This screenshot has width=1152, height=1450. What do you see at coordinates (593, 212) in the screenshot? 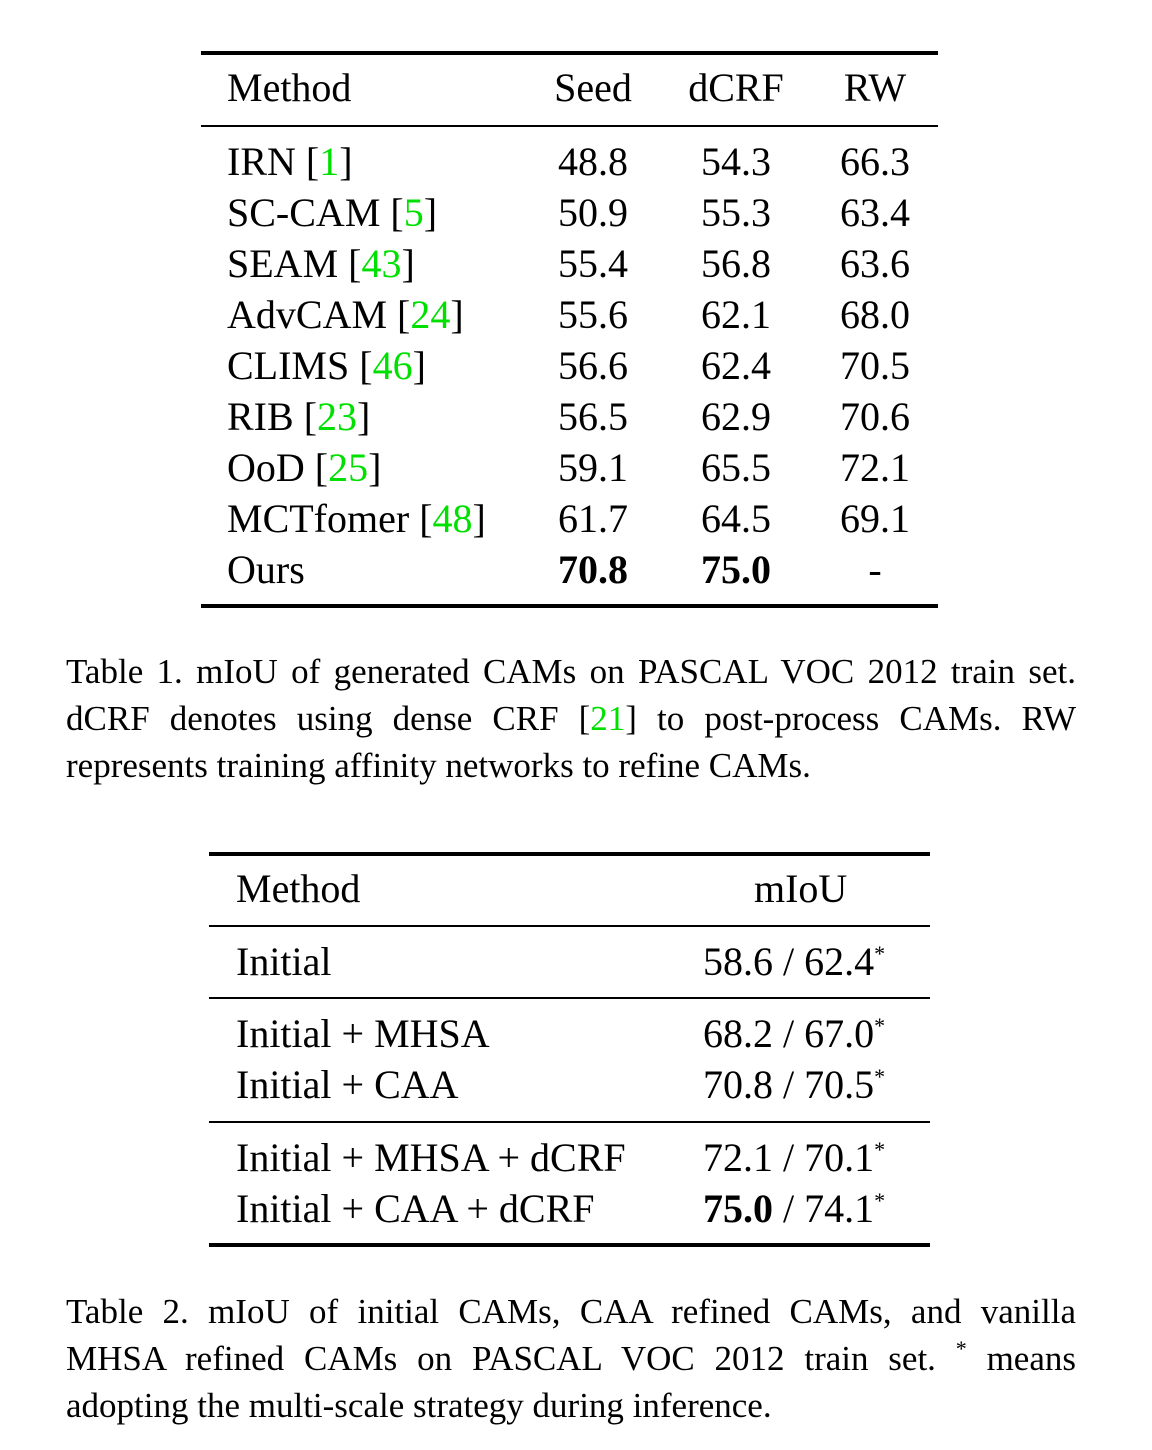
I see `table1-cell-seed: 50.9` at bounding box center [593, 212].